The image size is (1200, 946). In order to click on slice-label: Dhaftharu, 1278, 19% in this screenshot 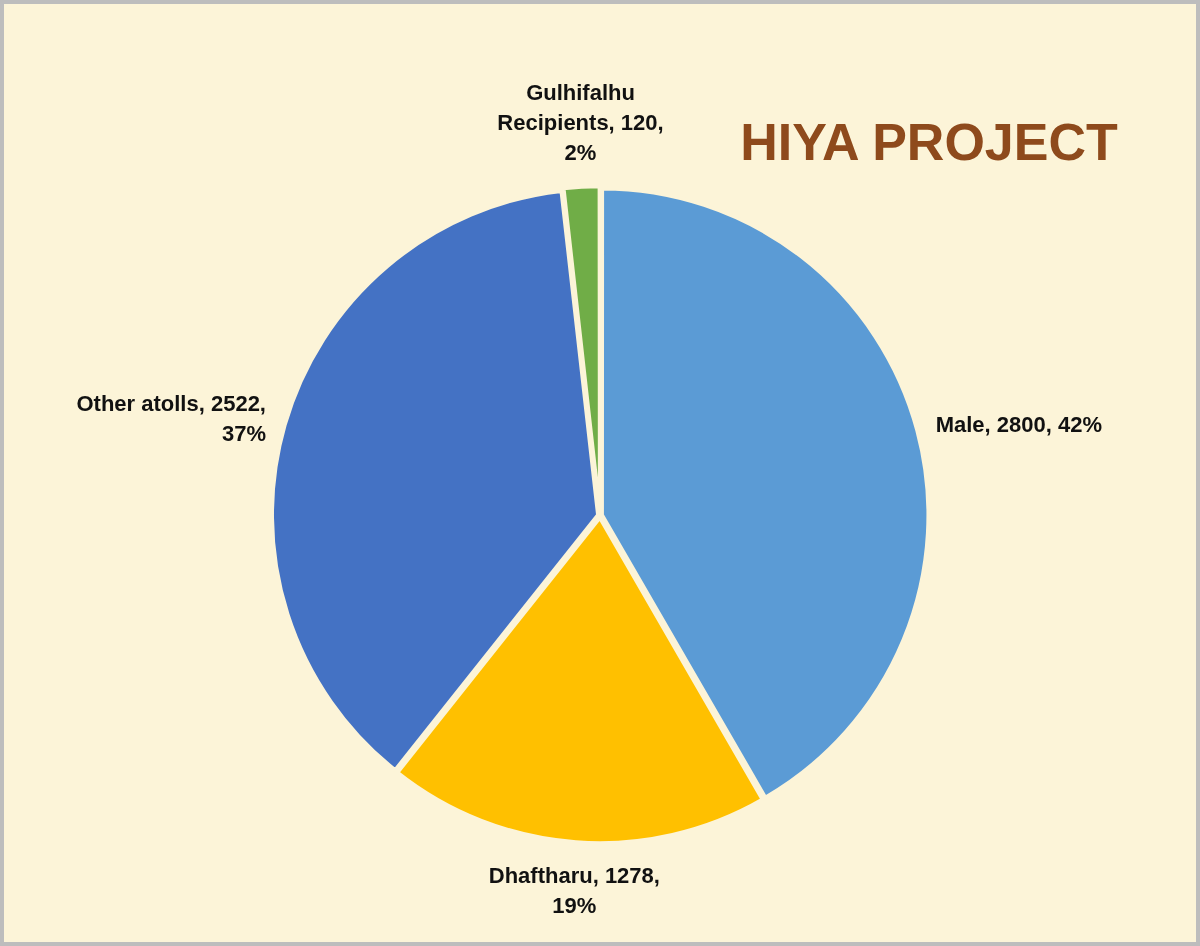, I will do `click(574, 891)`.